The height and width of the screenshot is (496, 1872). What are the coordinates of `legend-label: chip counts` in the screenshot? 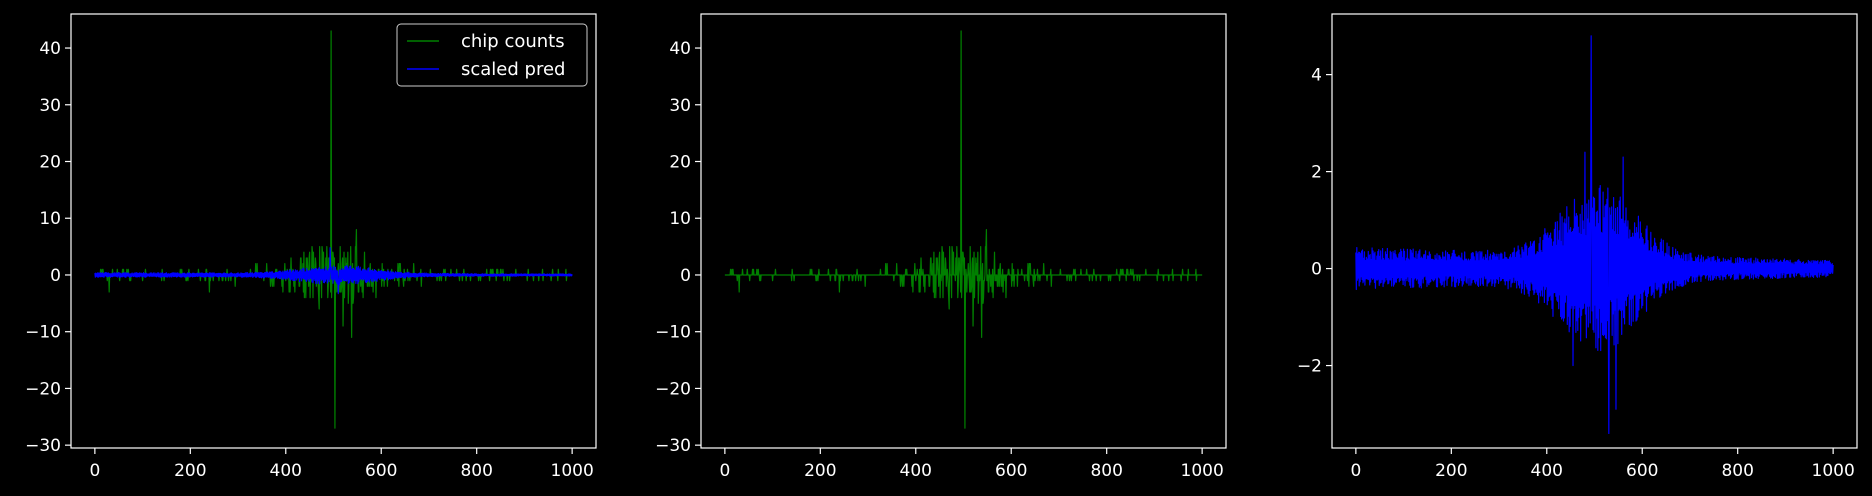 It's located at (513, 41).